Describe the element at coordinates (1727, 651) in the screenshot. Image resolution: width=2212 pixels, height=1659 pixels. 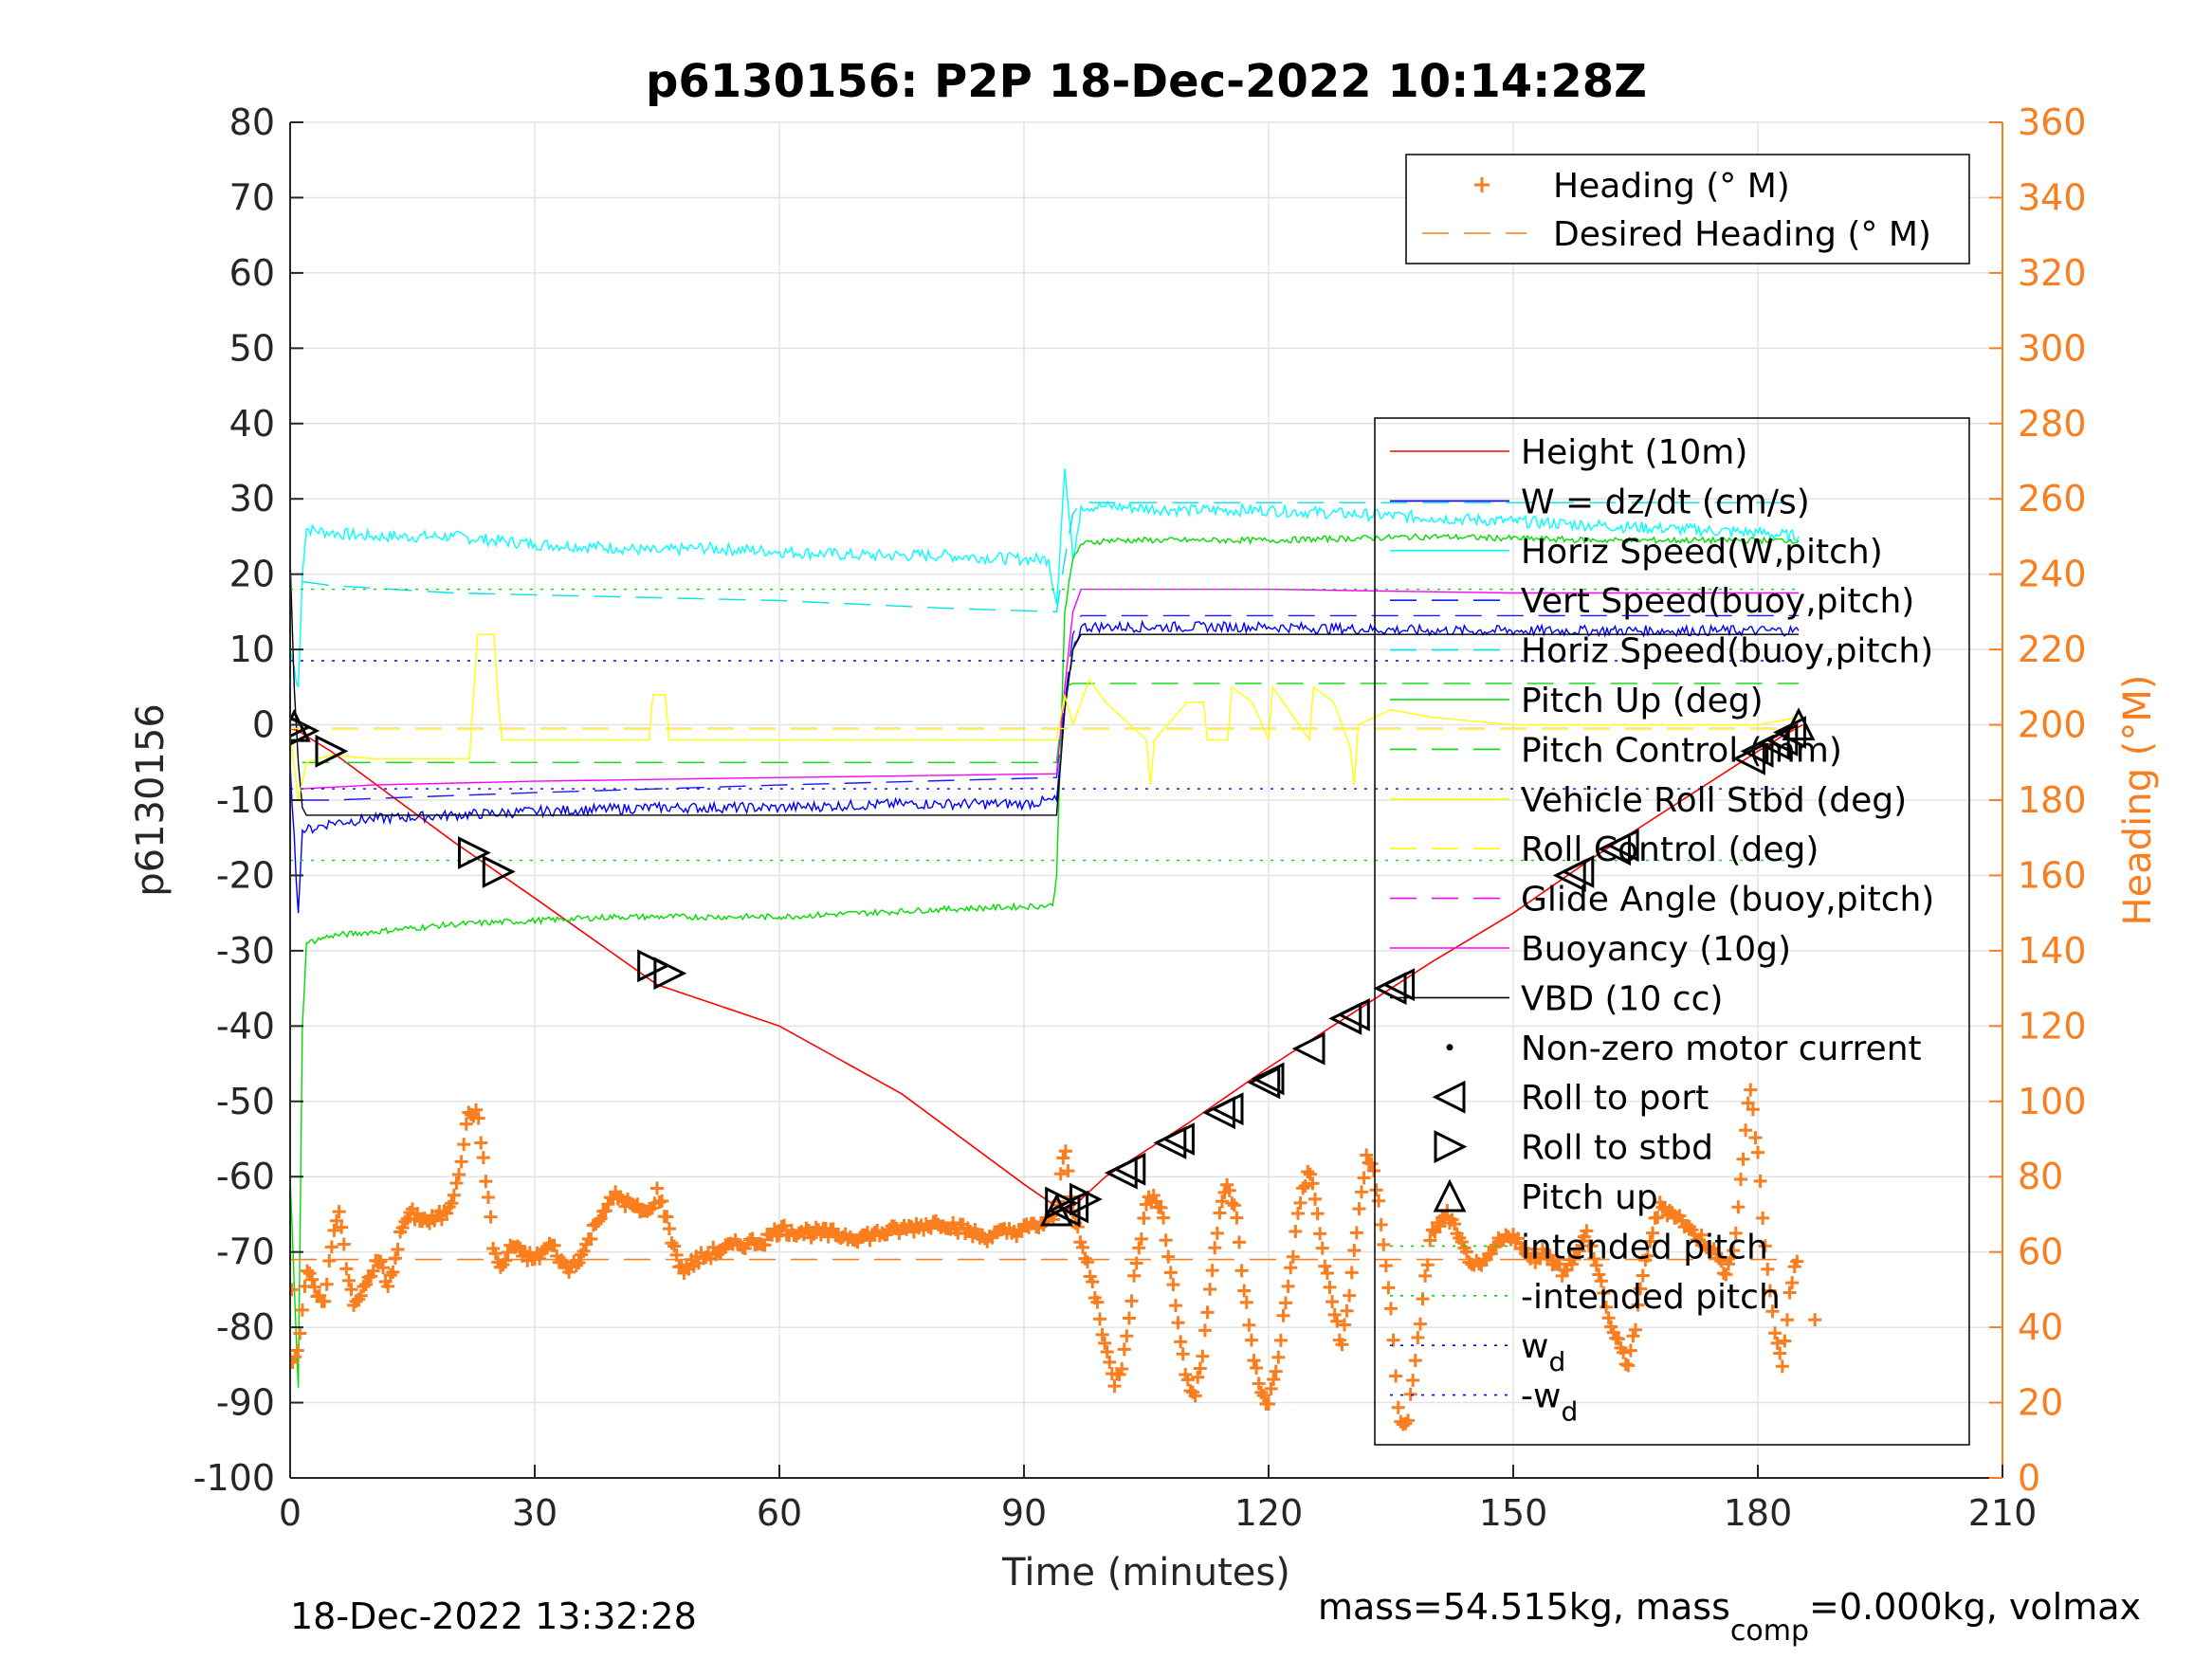
I see `legend-label: Horiz Speed(buoy,pitch)` at that location.